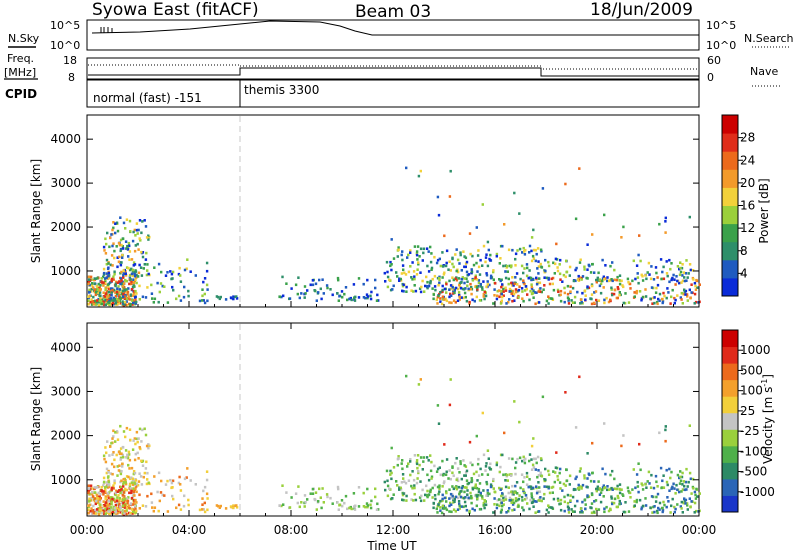  I want to click on station-title: Syowa East (fitACF), so click(175, 10).